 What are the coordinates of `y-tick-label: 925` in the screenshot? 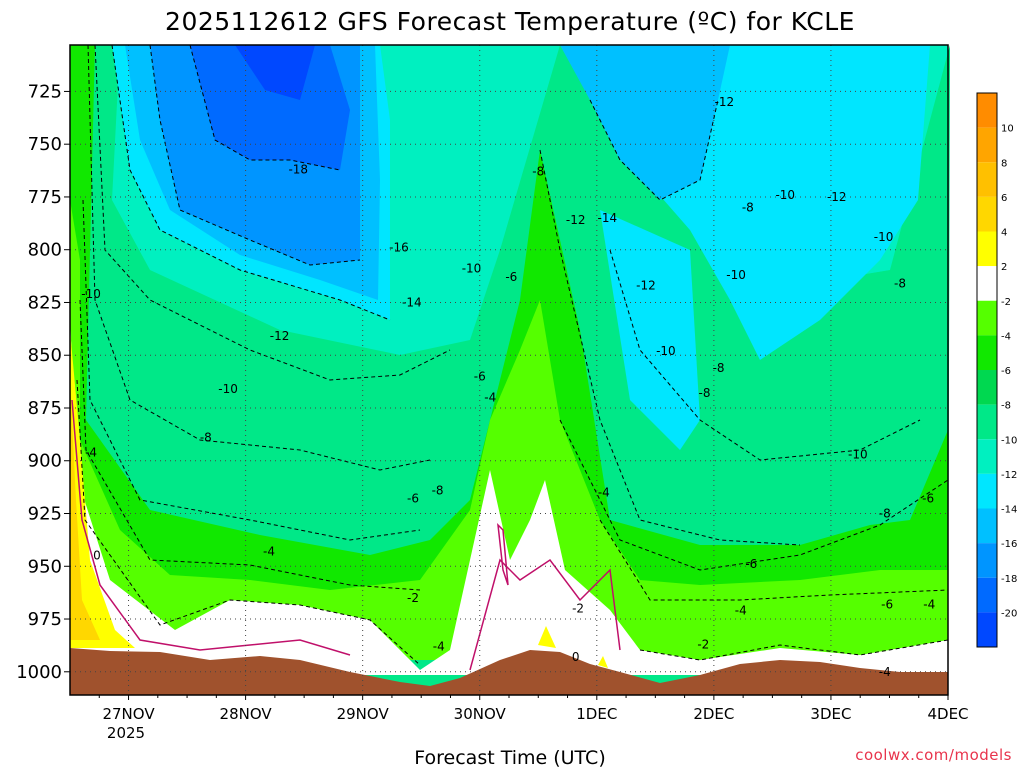 It's located at (45, 514).